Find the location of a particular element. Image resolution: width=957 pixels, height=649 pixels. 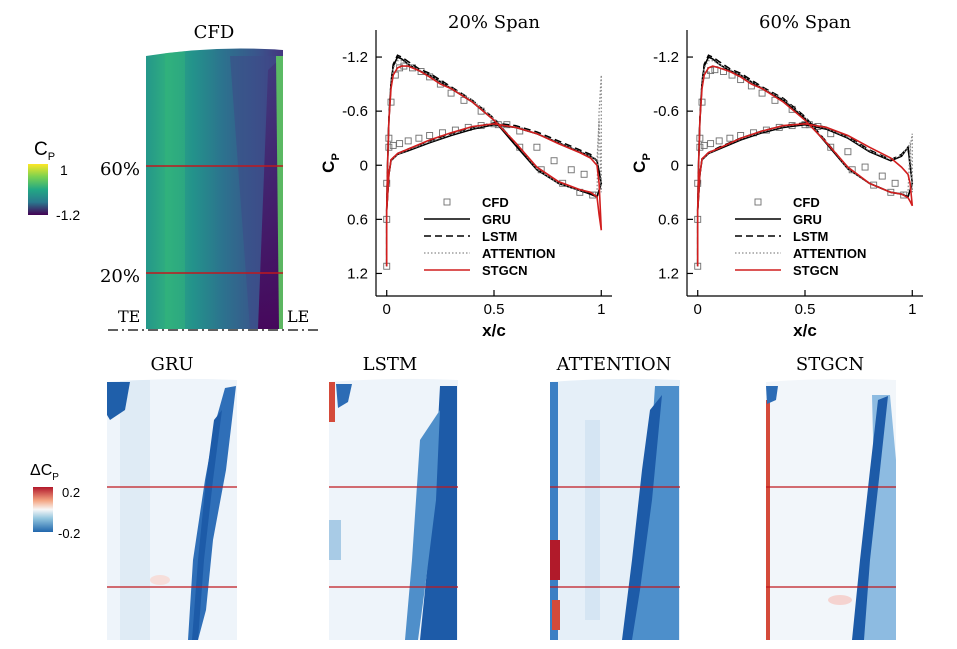

y-tick-label-60-2: 0 is located at coordinates (675, 165).